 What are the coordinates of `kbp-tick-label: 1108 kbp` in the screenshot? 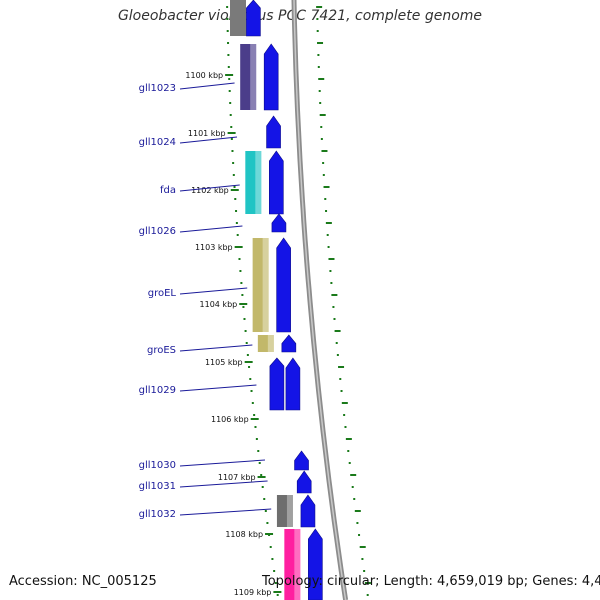 It's located at (244, 534).